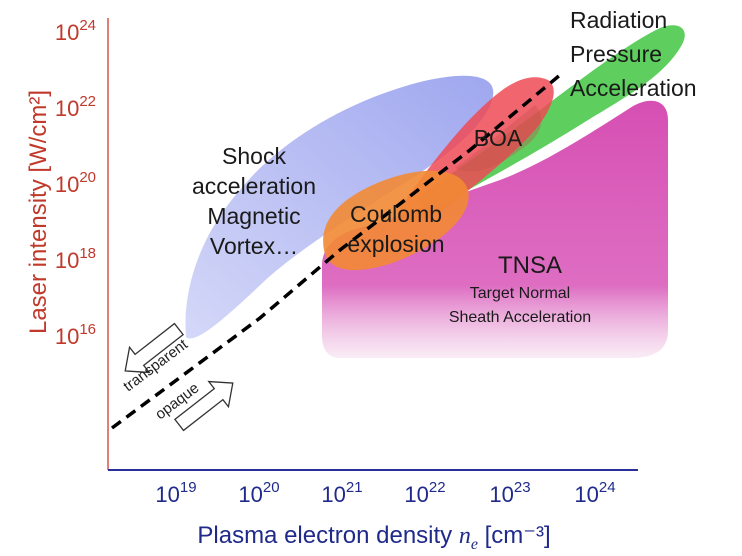 This screenshot has height=556, width=742. I want to click on boa-tnsa-overlap, so click(498, 138).